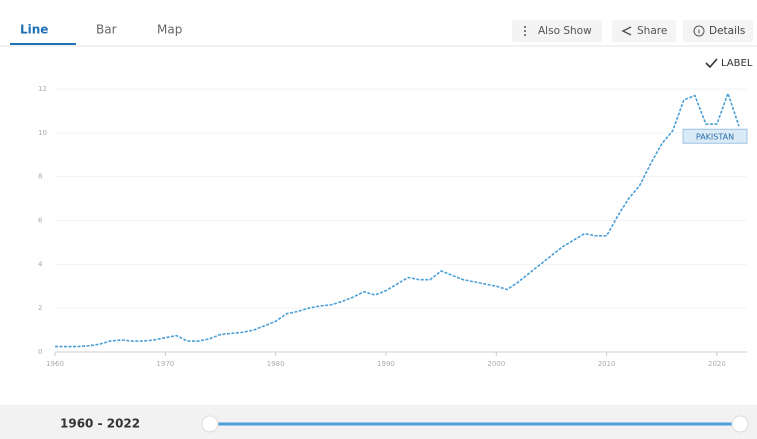  Describe the element at coordinates (34, 30) in the screenshot. I see `tab-line: Line` at that location.